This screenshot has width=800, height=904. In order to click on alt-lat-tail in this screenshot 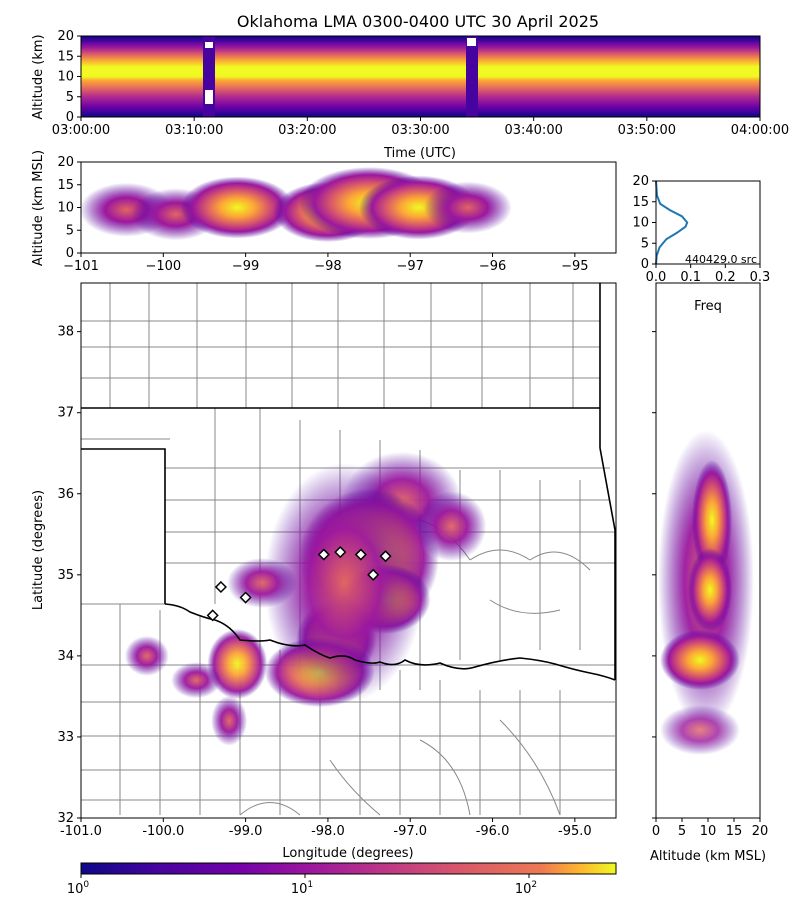, I will do `click(700, 730)`.